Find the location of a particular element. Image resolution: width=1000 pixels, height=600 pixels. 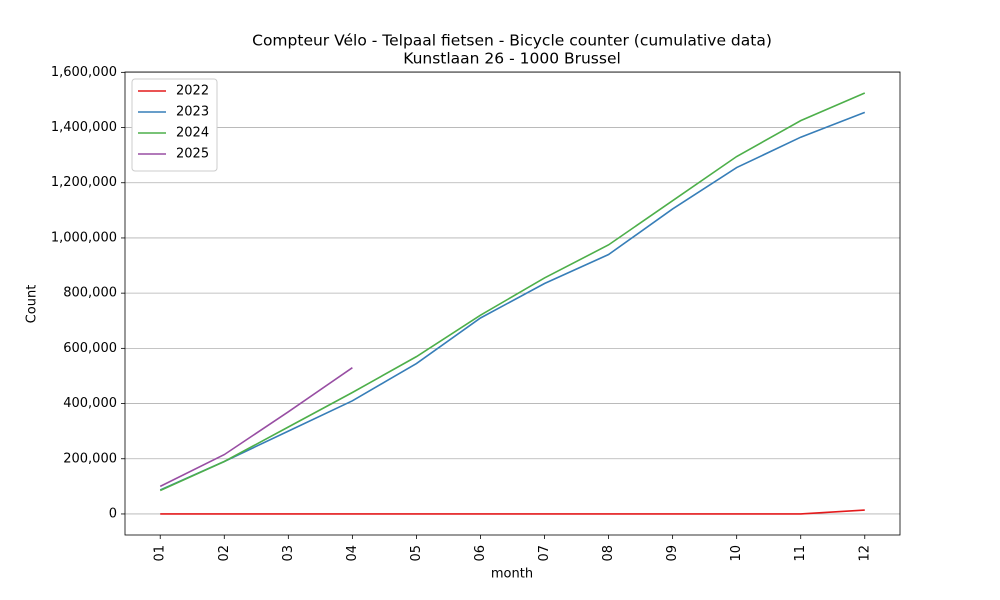

legend-label: 2023 is located at coordinates (192, 112).